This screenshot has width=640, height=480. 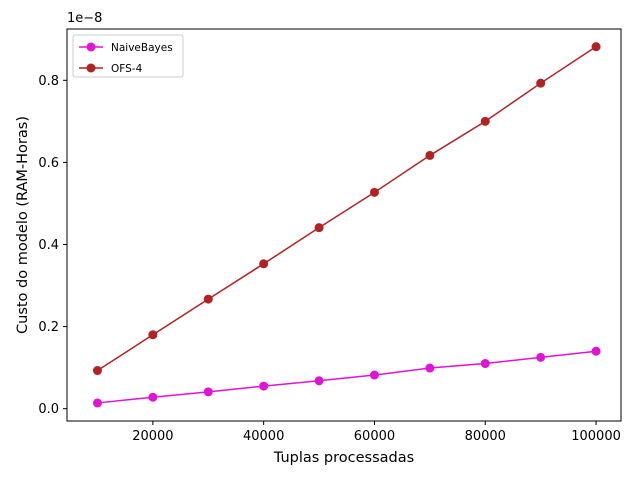 What do you see at coordinates (48, 81) in the screenshot?
I see `y-tick-label: 0.8` at bounding box center [48, 81].